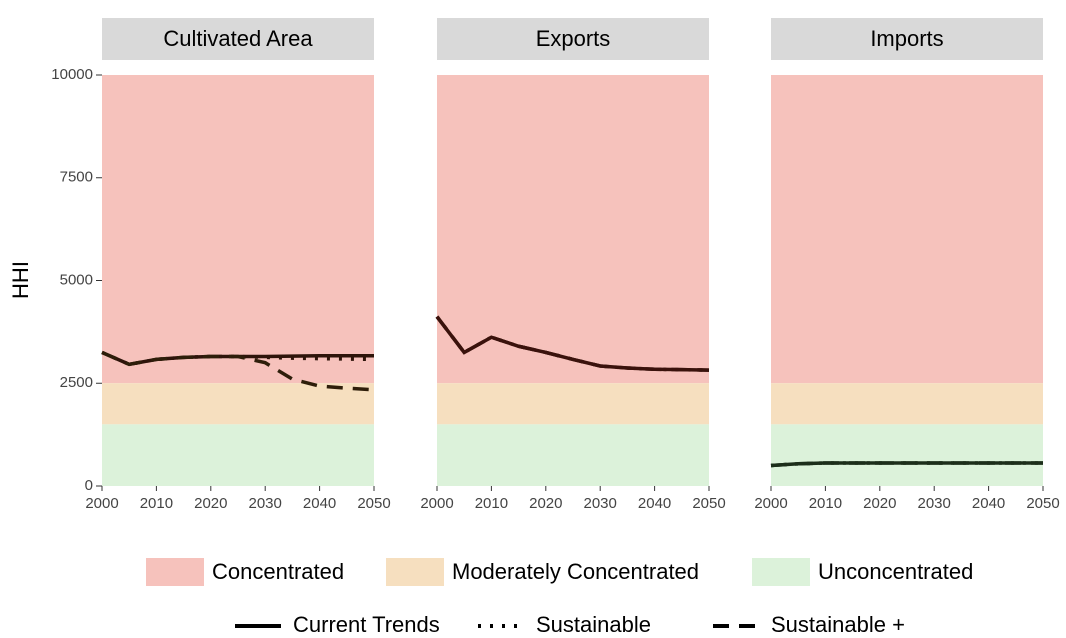 The image size is (1066, 638). What do you see at coordinates (72, 74) in the screenshot?
I see `y-tick-label: 10000` at bounding box center [72, 74].